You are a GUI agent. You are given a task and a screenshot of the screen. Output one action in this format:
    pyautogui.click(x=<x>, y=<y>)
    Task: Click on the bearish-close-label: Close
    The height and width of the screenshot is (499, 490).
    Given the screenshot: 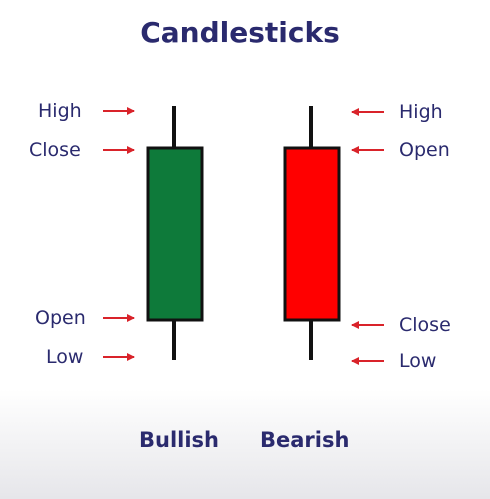 What is the action you would take?
    pyautogui.click(x=425, y=325)
    